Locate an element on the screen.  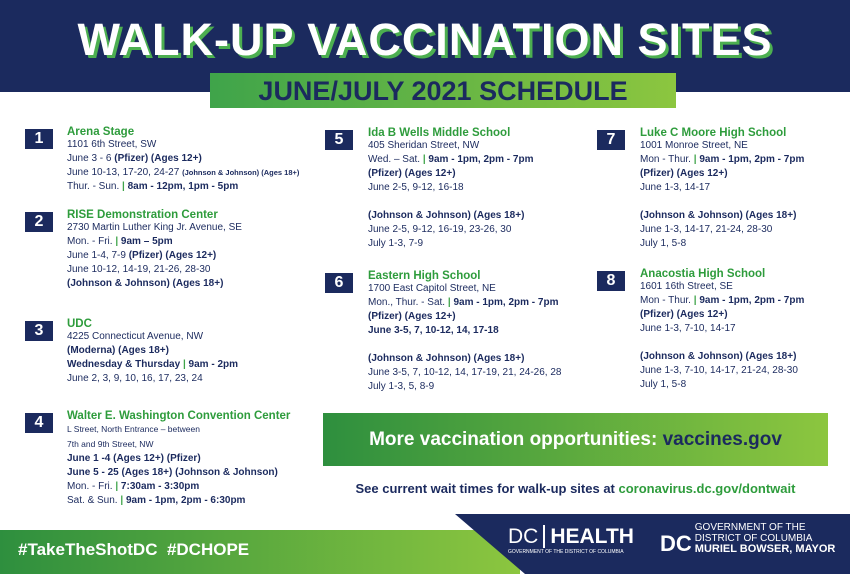
text-segment: June 2, 3, 9, 10, 16, 17, 23, 24 is located at coordinates (135, 378).